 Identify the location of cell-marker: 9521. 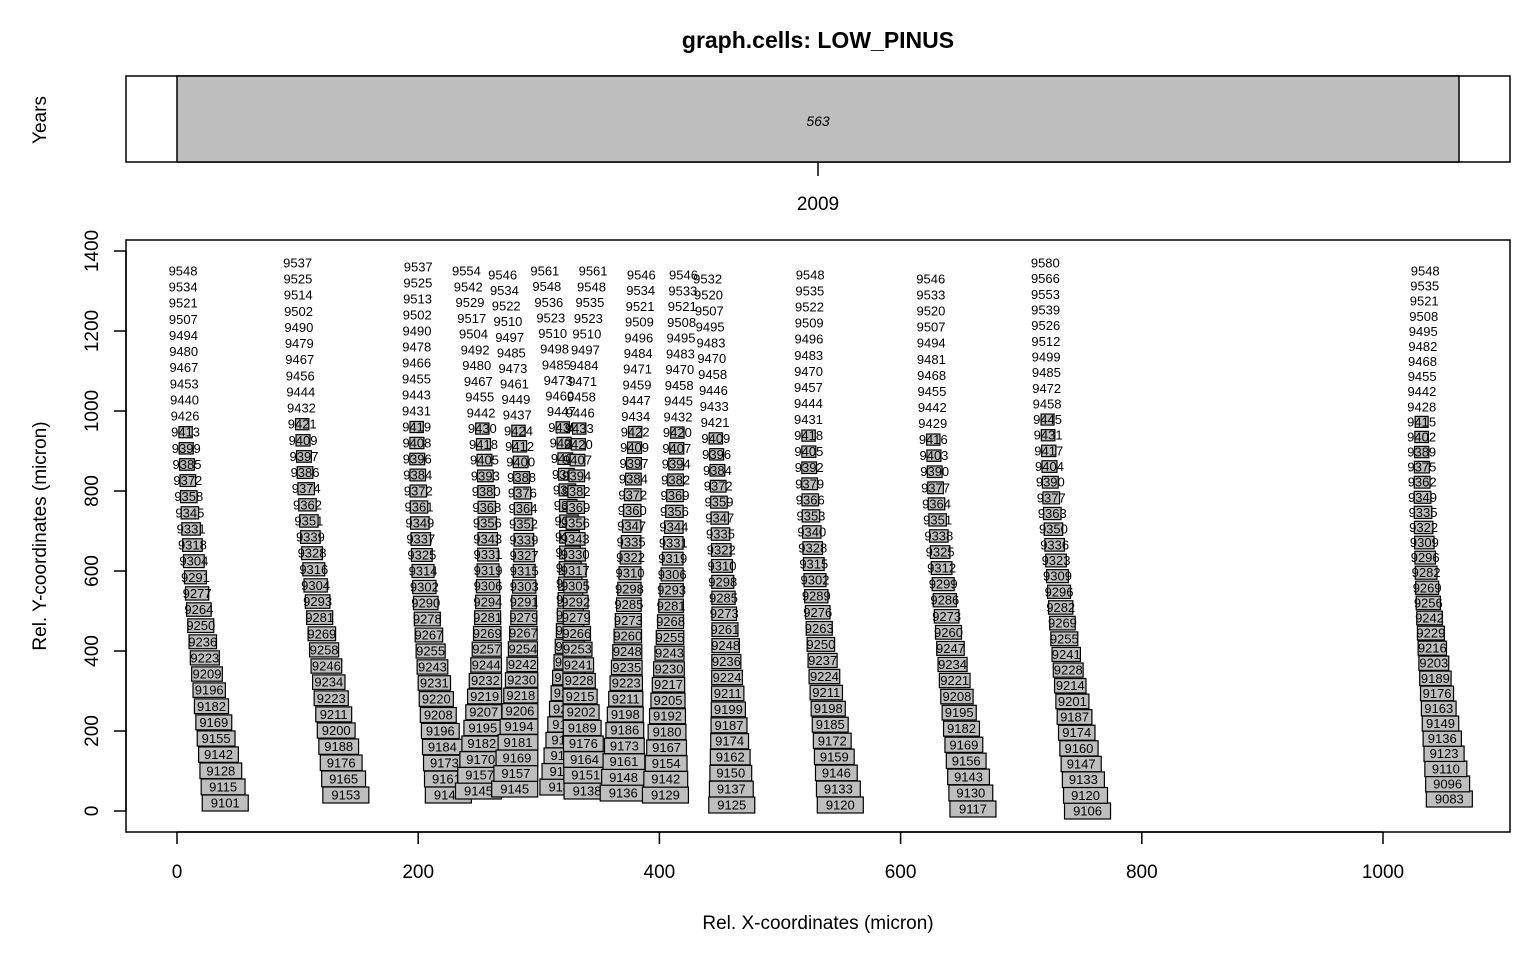
(183, 303).